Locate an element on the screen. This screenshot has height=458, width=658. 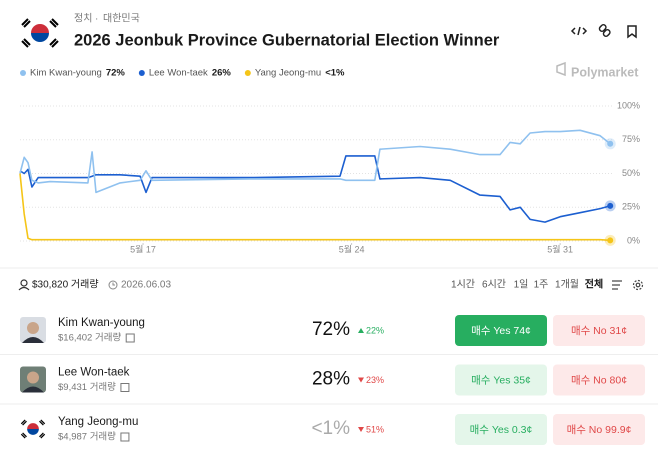
x-tick-label: 5월 24 is located at coordinates (352, 248).